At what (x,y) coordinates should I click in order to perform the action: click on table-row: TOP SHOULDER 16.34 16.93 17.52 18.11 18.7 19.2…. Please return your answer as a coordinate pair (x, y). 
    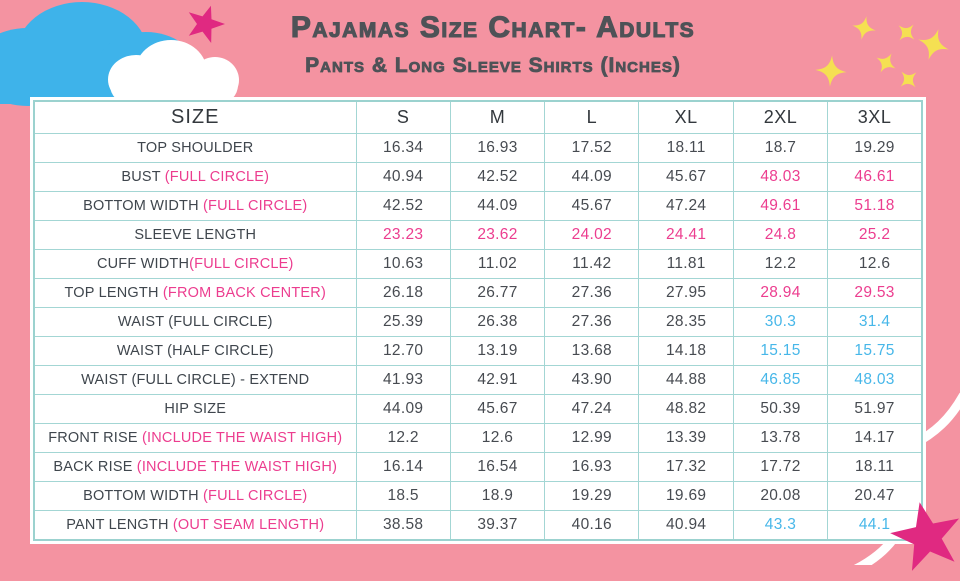
    Looking at the image, I should click on (478, 148).